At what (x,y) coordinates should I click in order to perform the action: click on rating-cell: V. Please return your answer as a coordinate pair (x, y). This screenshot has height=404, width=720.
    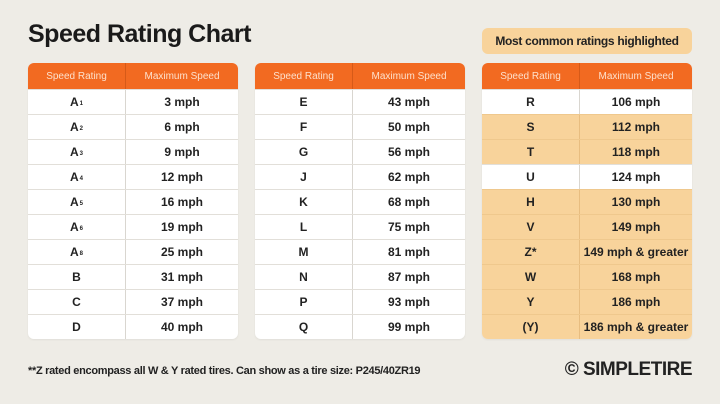
    Looking at the image, I should click on (531, 227).